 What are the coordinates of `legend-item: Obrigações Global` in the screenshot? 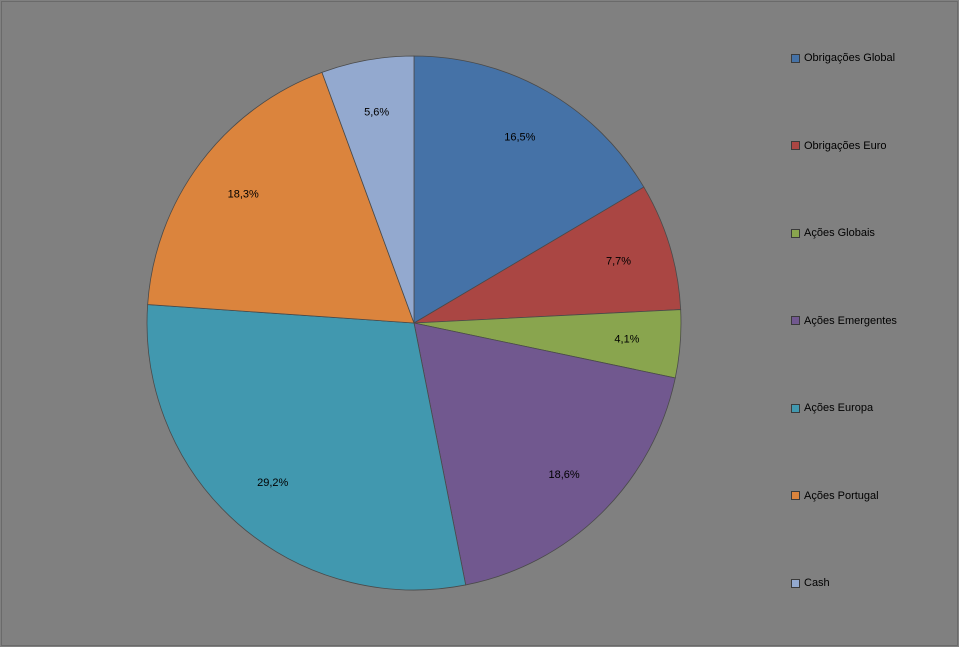 It's located at (843, 58).